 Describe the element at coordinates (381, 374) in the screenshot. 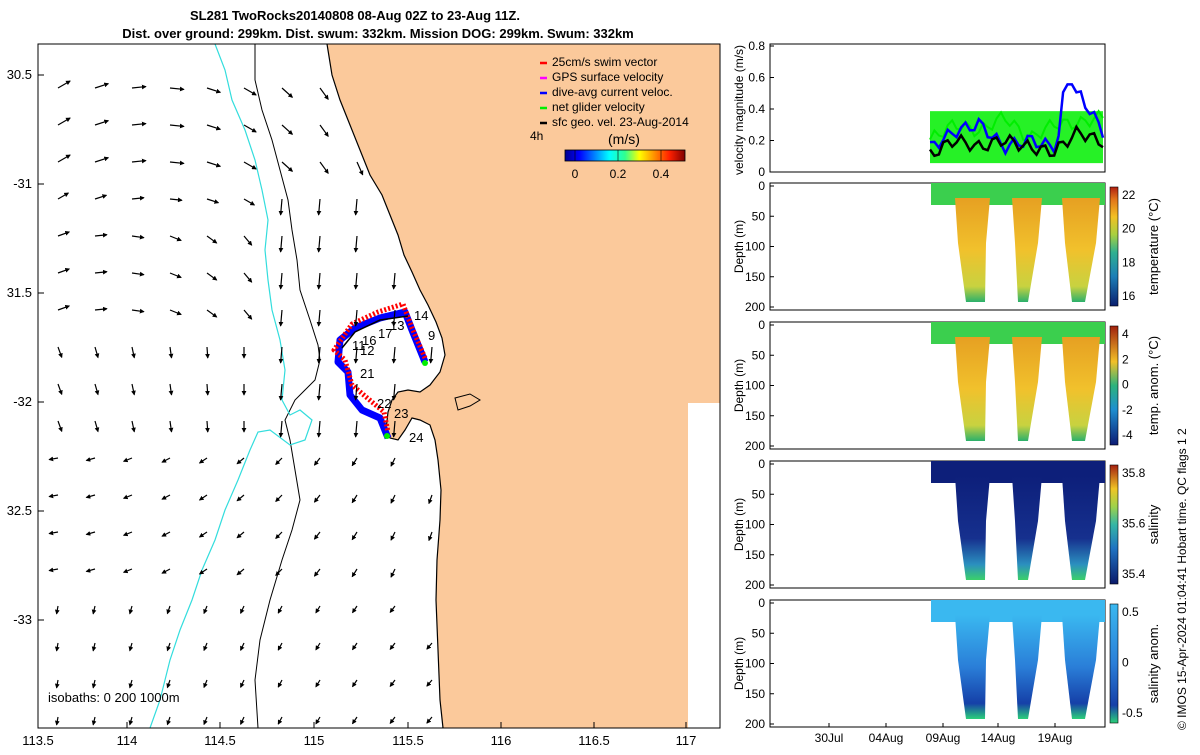

I see `dive-avg-track` at that location.